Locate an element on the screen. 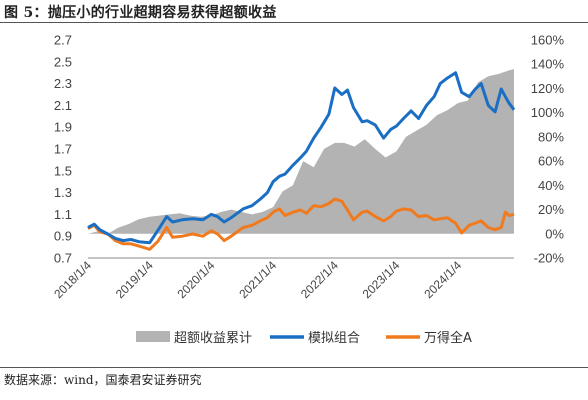 The width and height of the screenshot is (588, 400). legend-label: 万得全A is located at coordinates (448, 338).